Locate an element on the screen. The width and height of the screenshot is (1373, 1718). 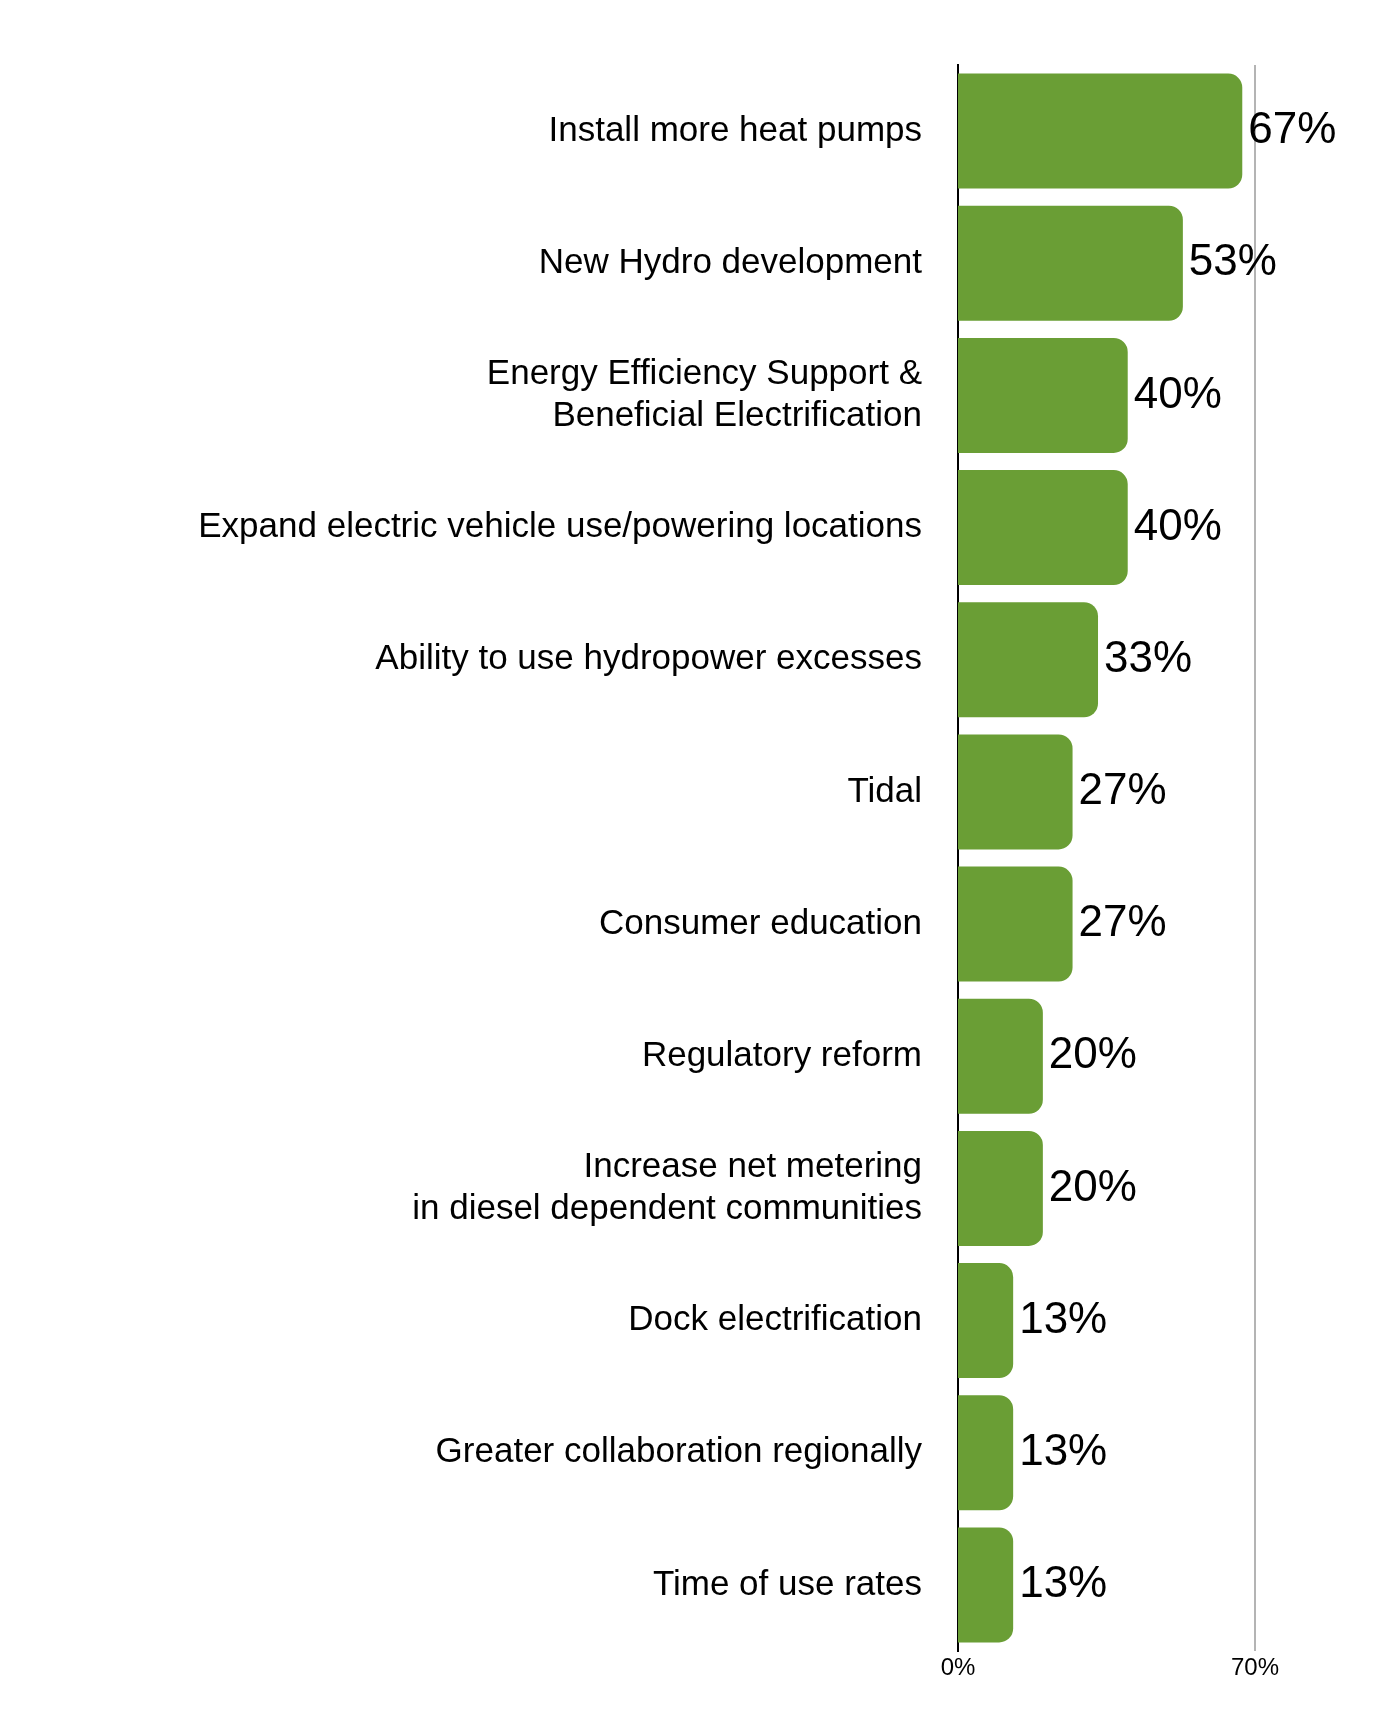
y-tick-label: Dock electrification is located at coordinates (775, 1318).